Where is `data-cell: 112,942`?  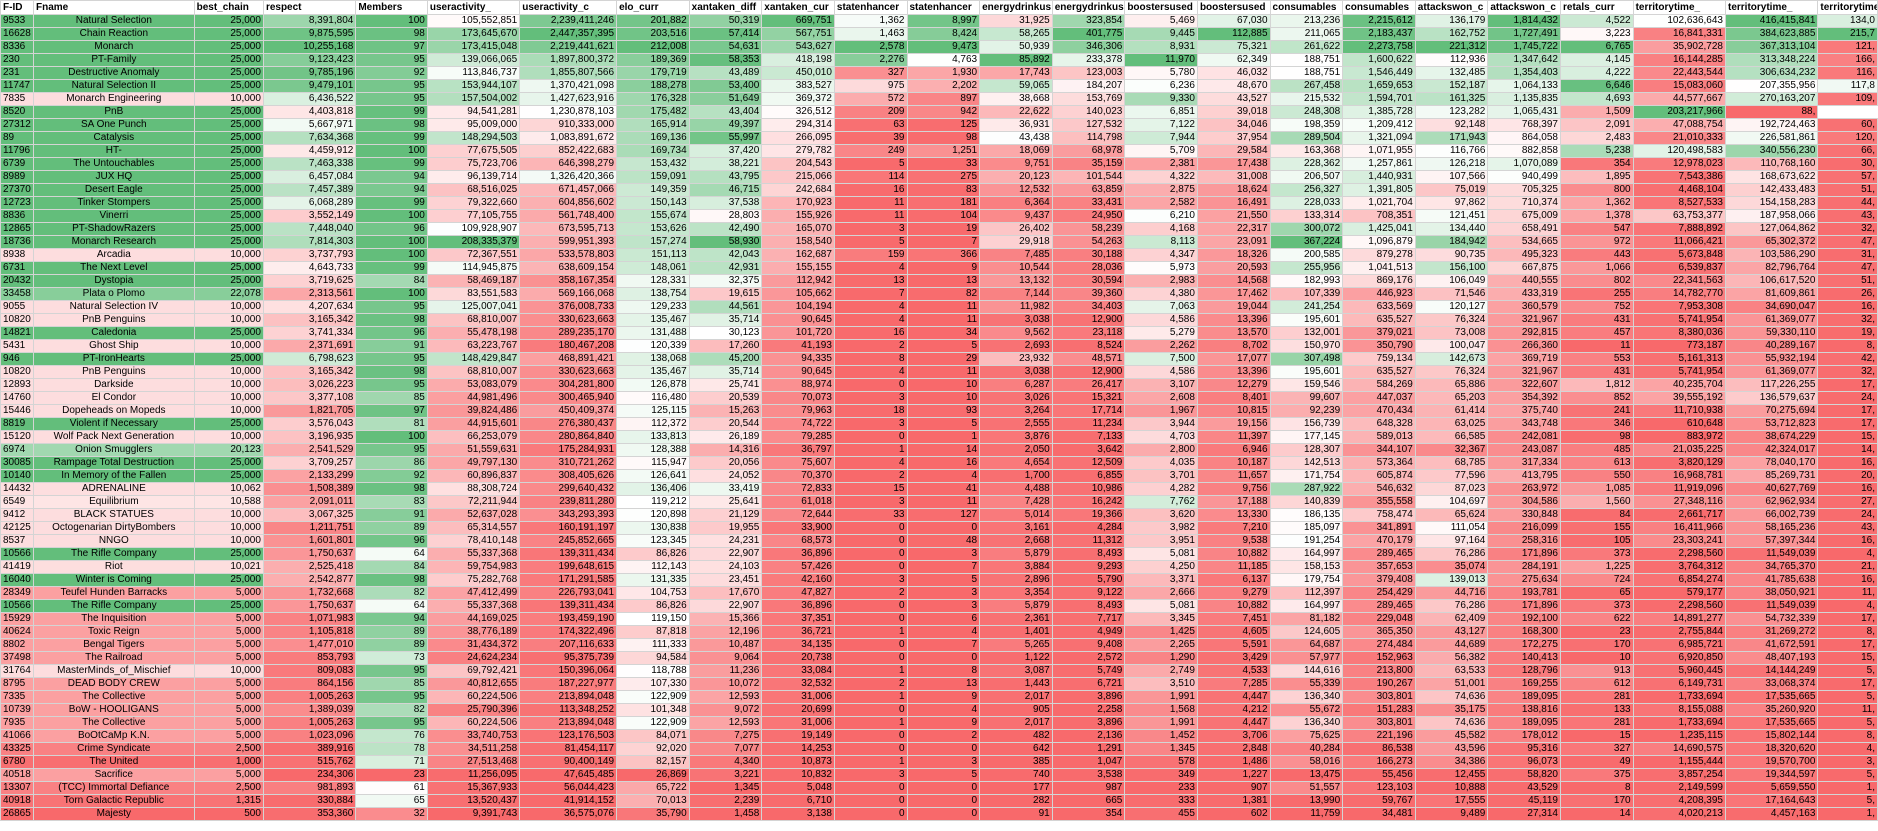 data-cell: 112,942 is located at coordinates (798, 281).